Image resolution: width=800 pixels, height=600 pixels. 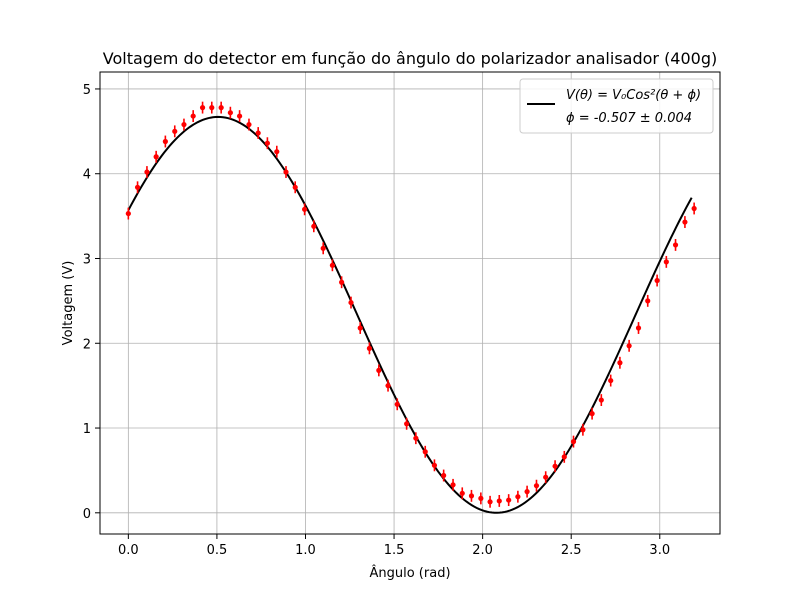 I want to click on x-axis-ticks: 0.0 0.5 1.0 1.5 2.0 2.5 3.0, so click(x=394, y=546).